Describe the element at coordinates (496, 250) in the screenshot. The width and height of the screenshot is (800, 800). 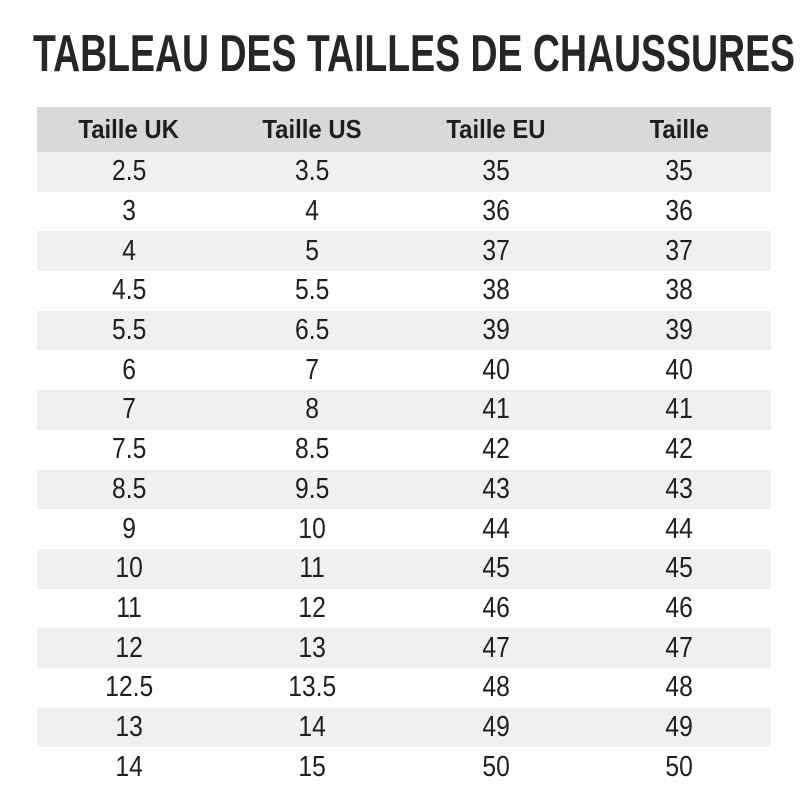
I see `table-cell-eu: 37` at that location.